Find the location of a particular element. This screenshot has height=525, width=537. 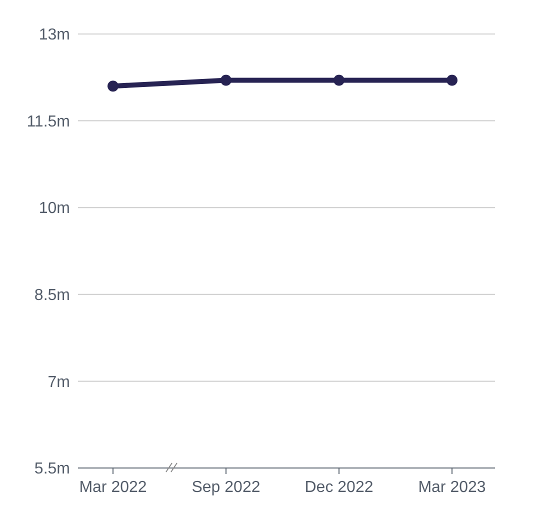

x-tick-label: Sep 2022 is located at coordinates (226, 487).